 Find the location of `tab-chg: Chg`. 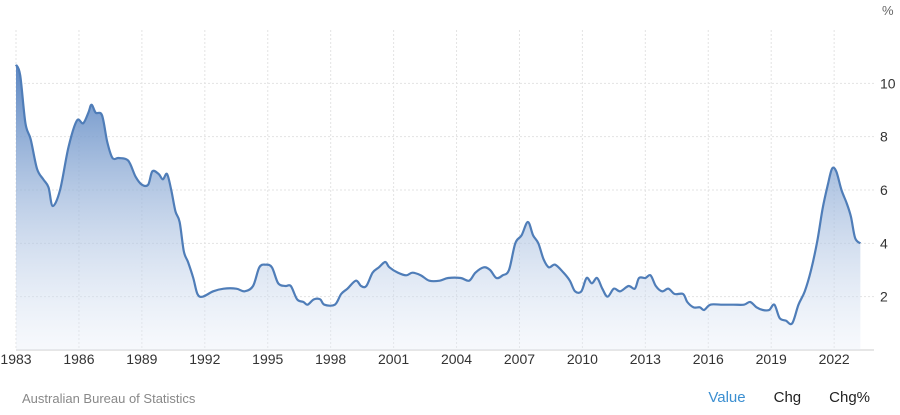

tab-chg: Chg is located at coordinates (787, 397).